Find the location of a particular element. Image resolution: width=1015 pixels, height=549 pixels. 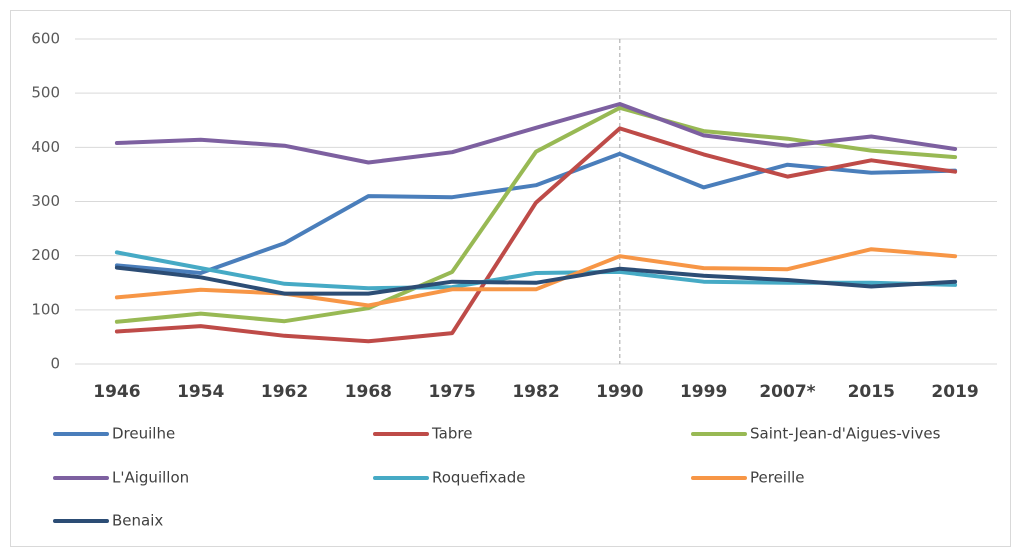

y-tick-label: 100 is located at coordinates (45, 309).